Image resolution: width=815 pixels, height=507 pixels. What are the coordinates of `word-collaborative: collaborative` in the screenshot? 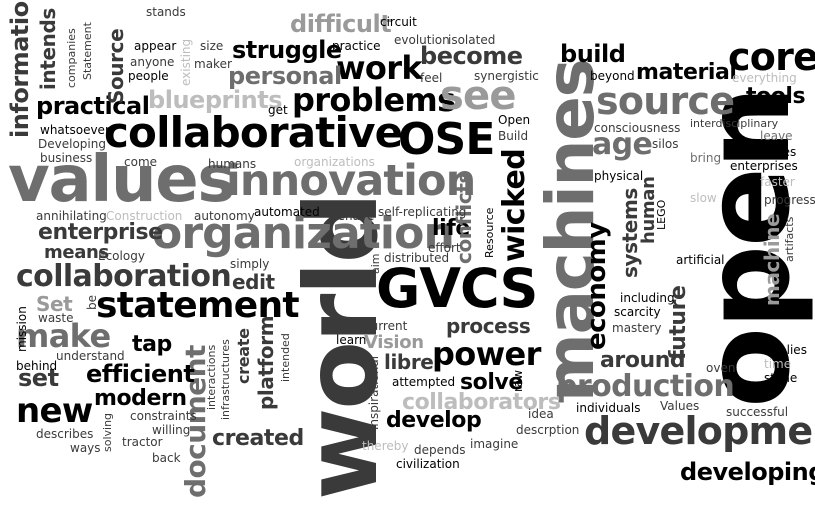 It's located at (253, 132).